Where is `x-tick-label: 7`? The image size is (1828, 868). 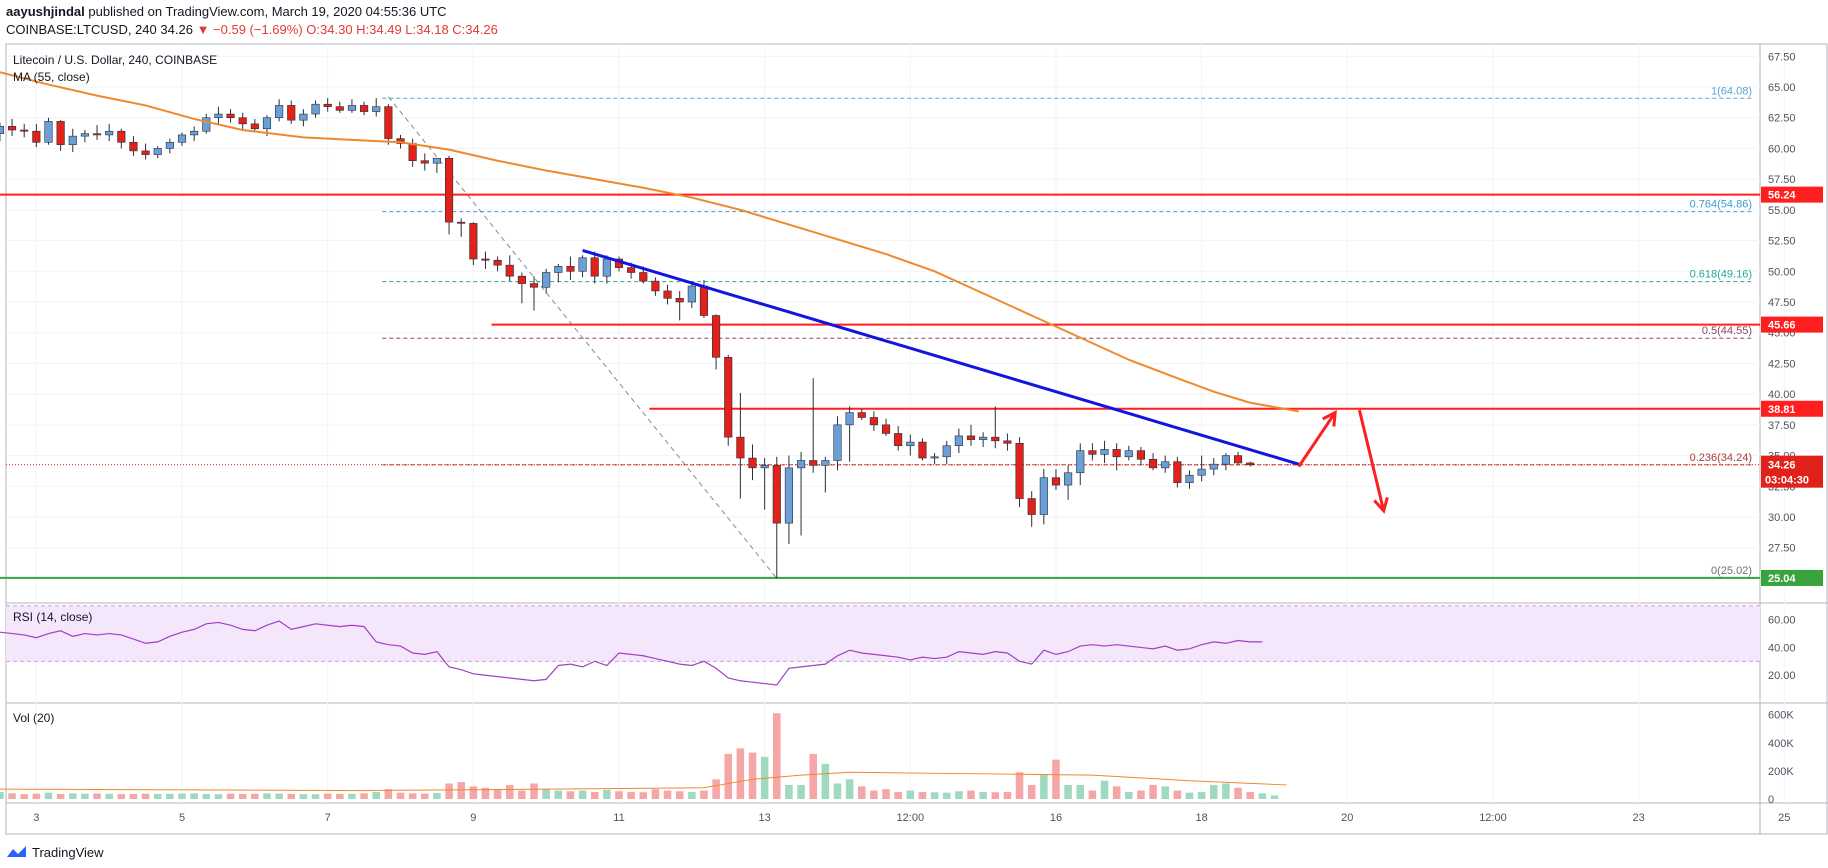
x-tick-label: 7 is located at coordinates (328, 818).